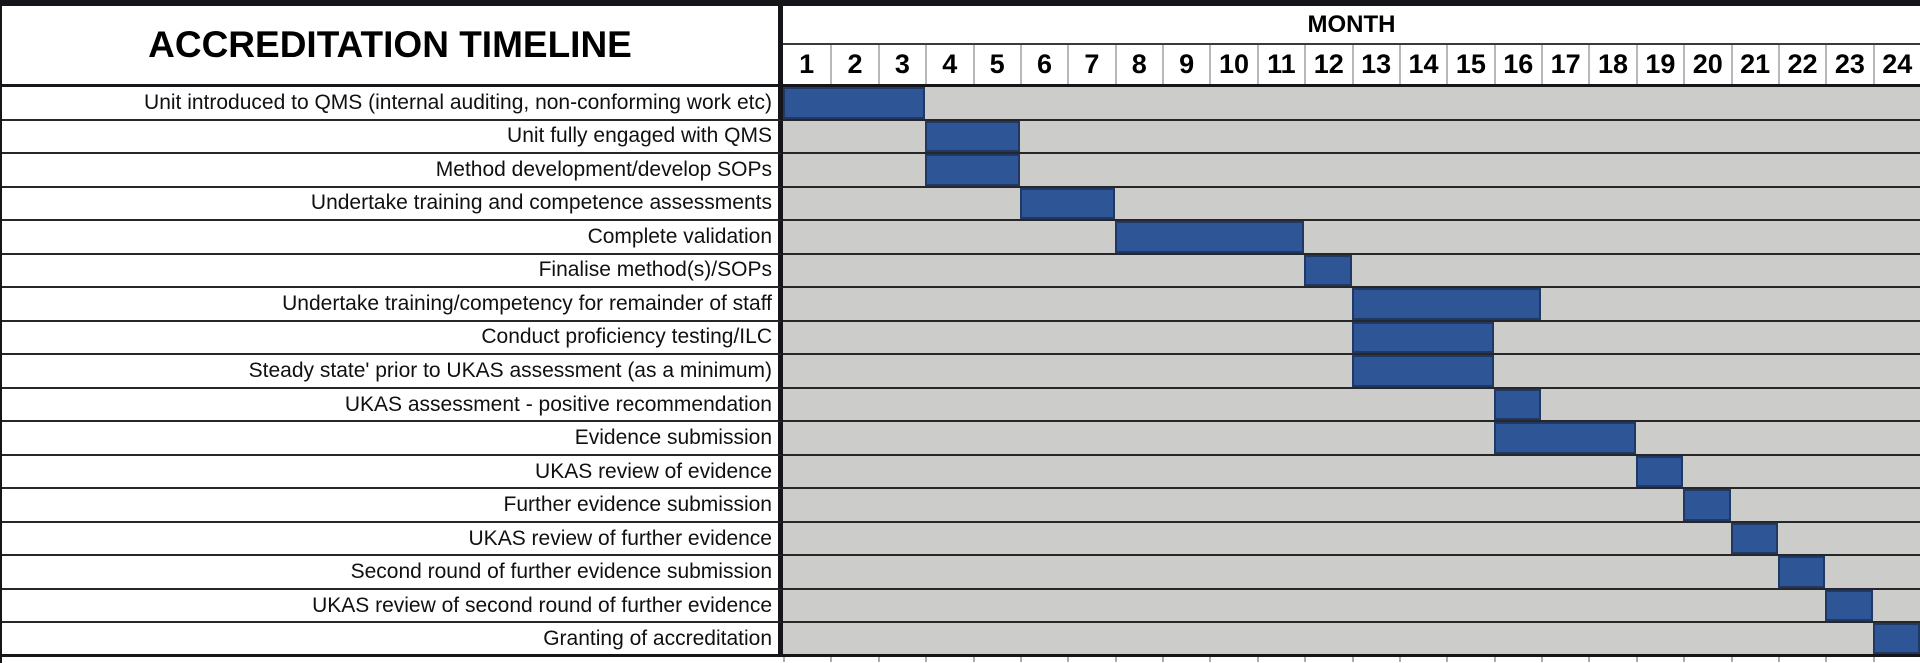  Describe the element at coordinates (1564, 64) in the screenshot. I see `month-tick: 17` at that location.